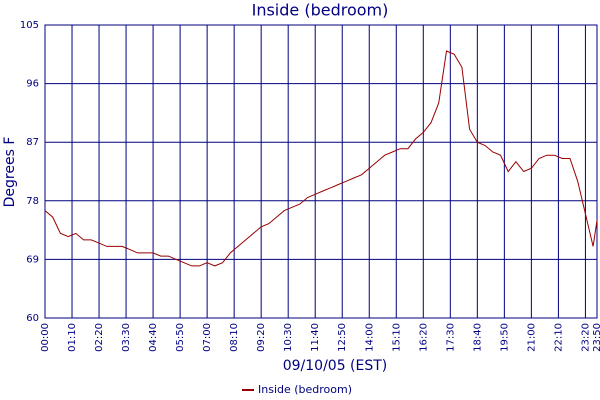 The height and width of the screenshot is (400, 600). Describe the element at coordinates (153, 337) in the screenshot. I see `x-tick-label: 04:40` at that location.